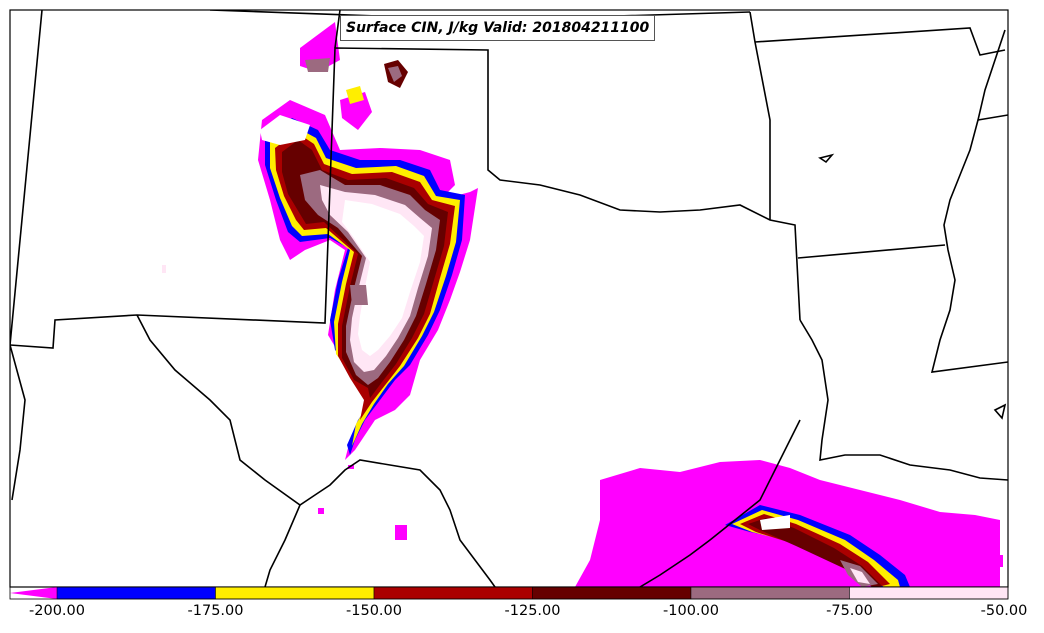  Describe the element at coordinates (368, 241) in the screenshot. I see `cin-field-north` at that location.